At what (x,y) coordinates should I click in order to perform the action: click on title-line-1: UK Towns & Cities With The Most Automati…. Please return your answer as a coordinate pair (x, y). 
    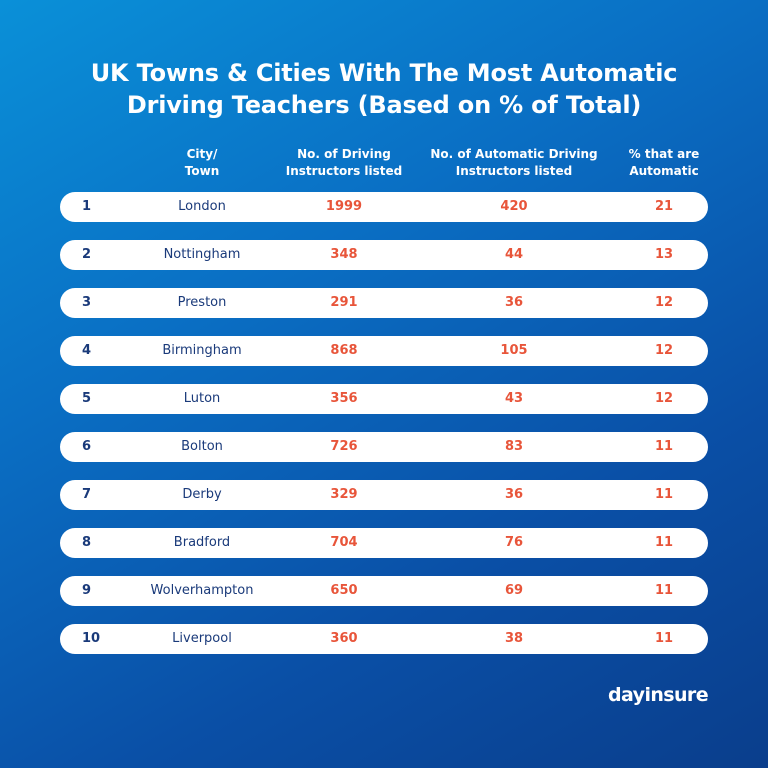
    Looking at the image, I should click on (384, 73).